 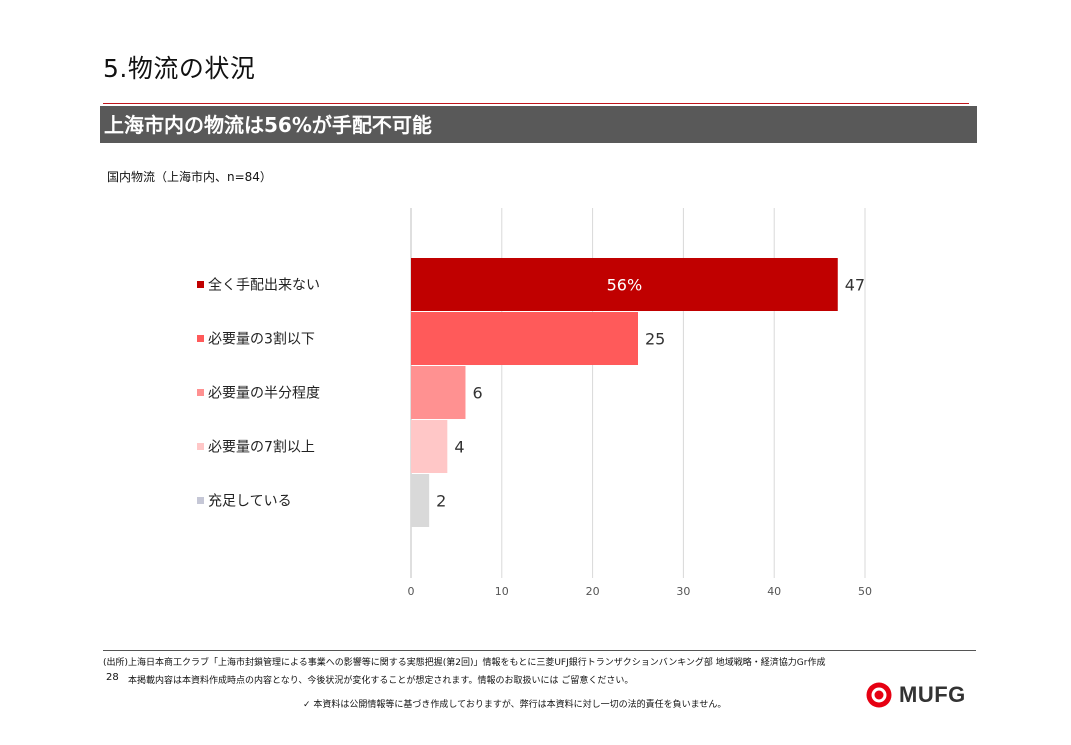 What do you see at coordinates (268, 125) in the screenshot?
I see `headline-text: 上海市内の物流は56%が手配不可能` at bounding box center [268, 125].